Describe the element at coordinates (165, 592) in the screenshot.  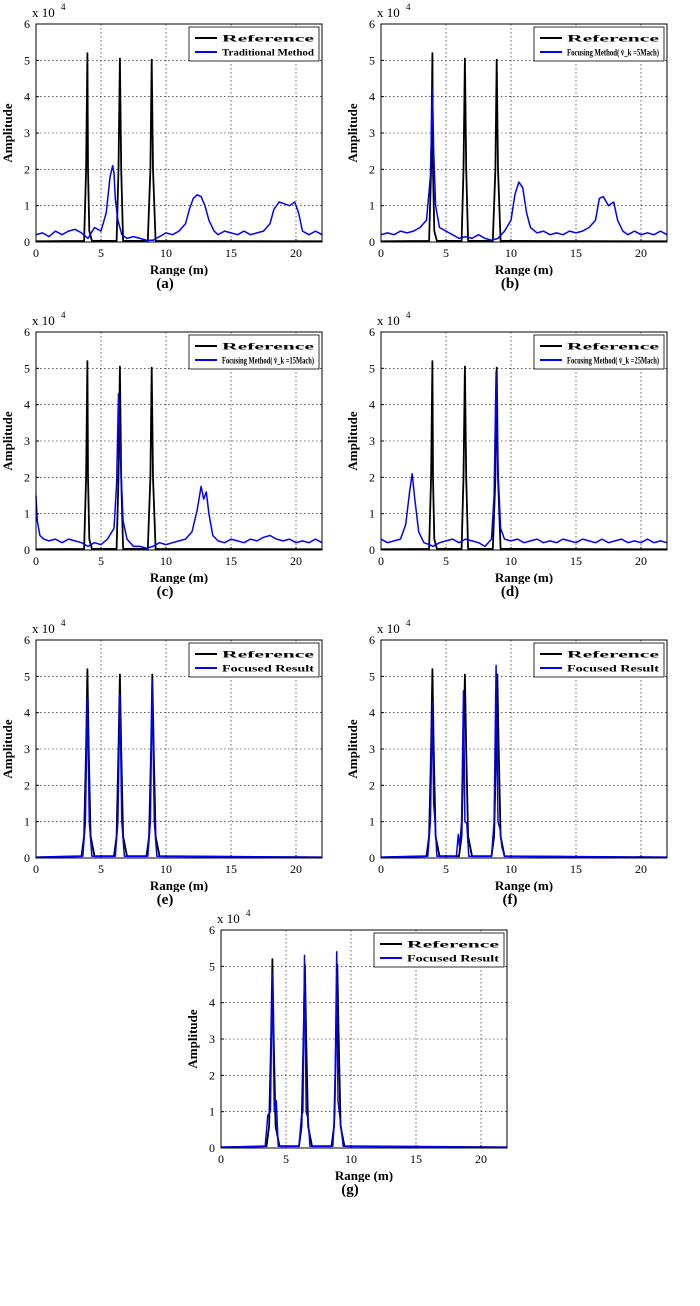
I see `chart-caption: (c)` at that location.